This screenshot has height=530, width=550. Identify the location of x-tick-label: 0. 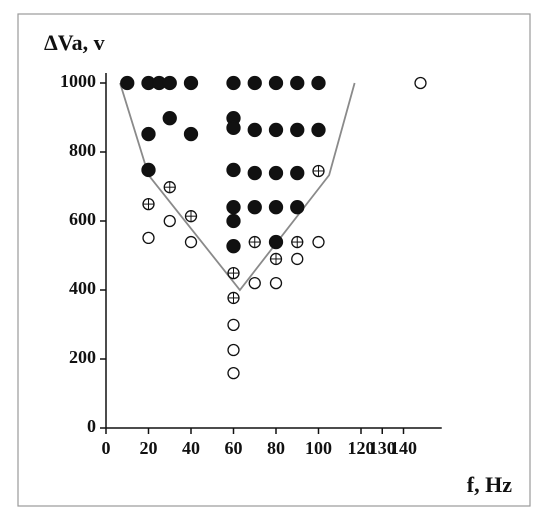
(106, 448).